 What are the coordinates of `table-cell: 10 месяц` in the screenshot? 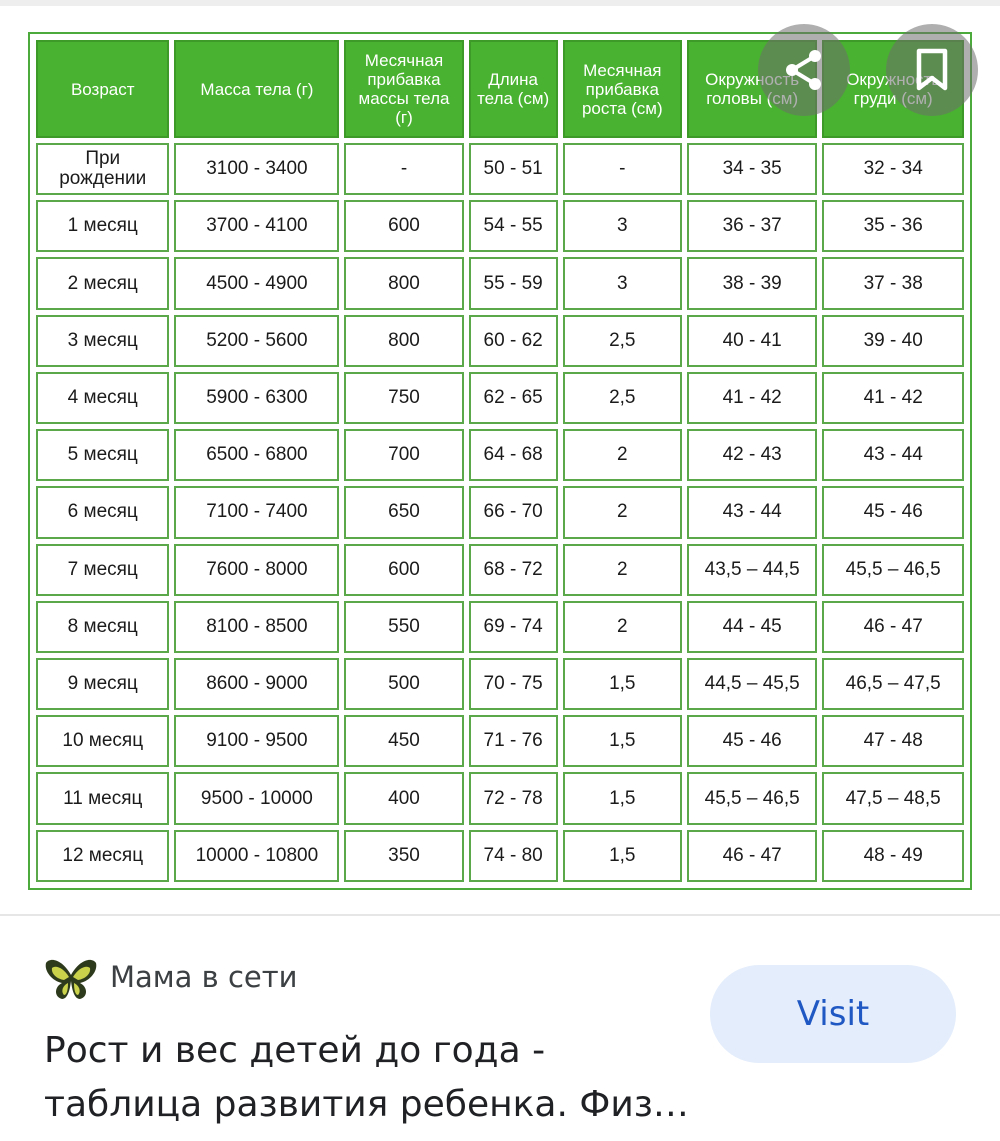 It's located at (103, 741).